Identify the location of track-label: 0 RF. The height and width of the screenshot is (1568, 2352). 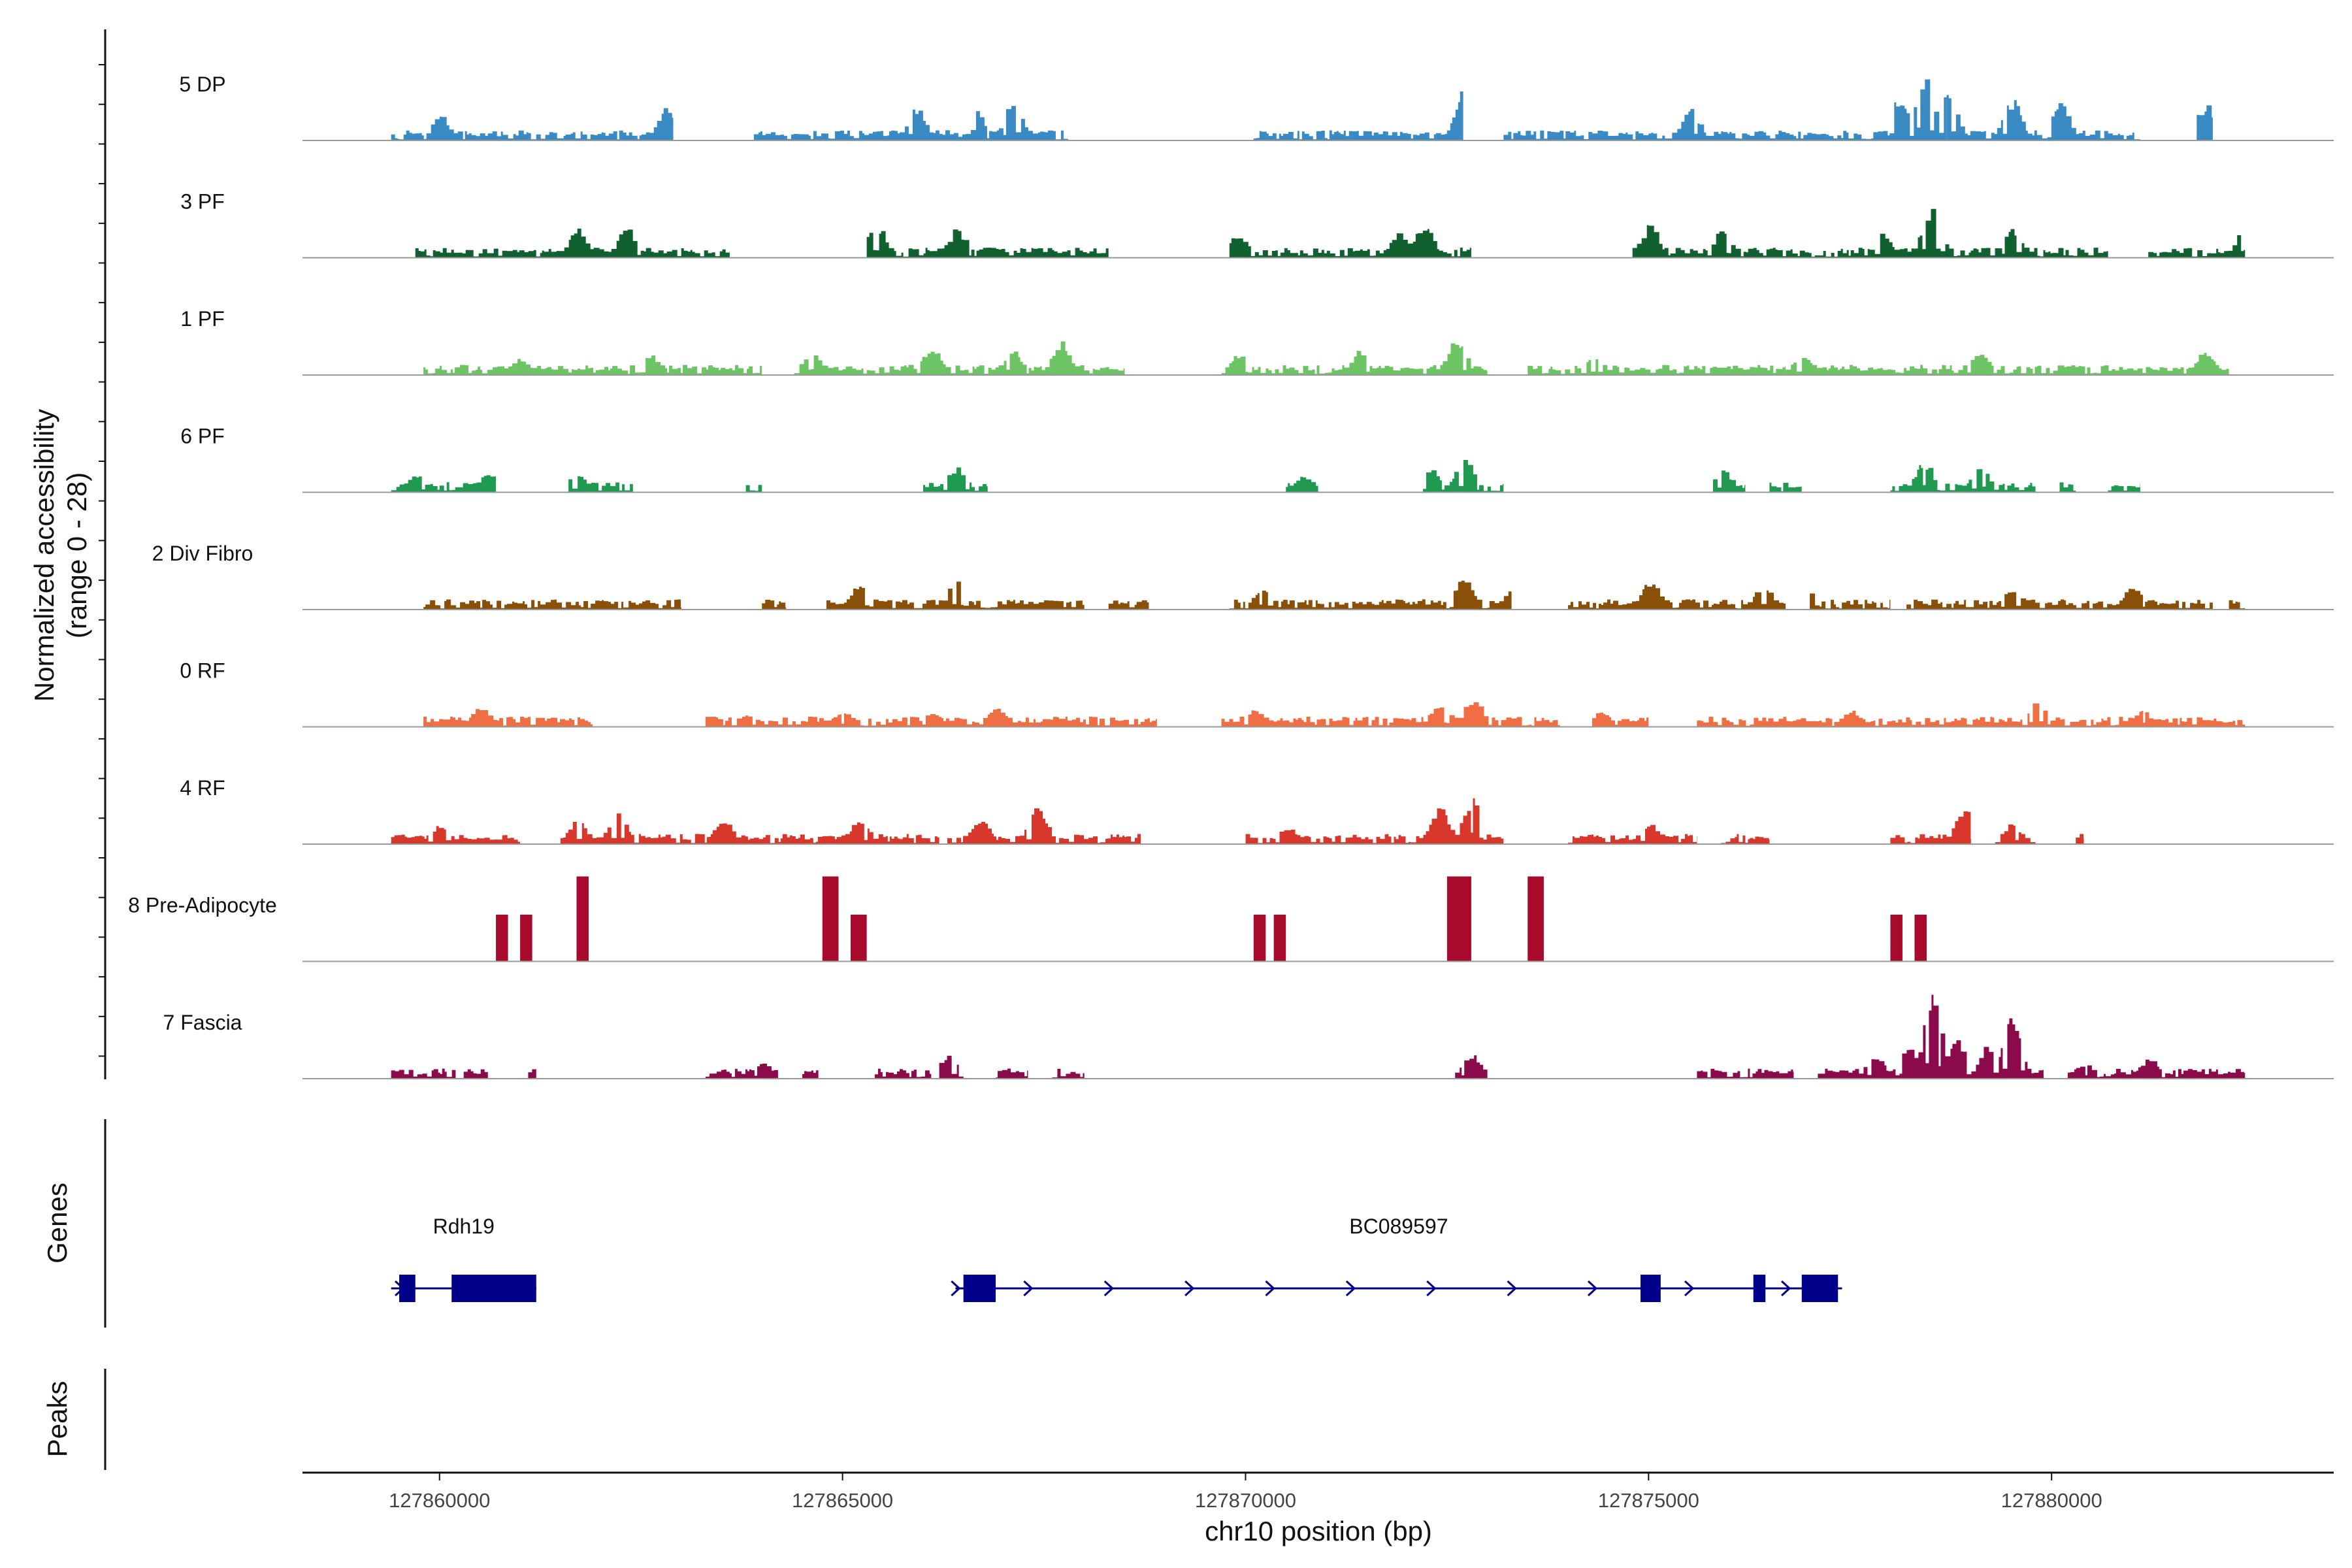
(202, 671).